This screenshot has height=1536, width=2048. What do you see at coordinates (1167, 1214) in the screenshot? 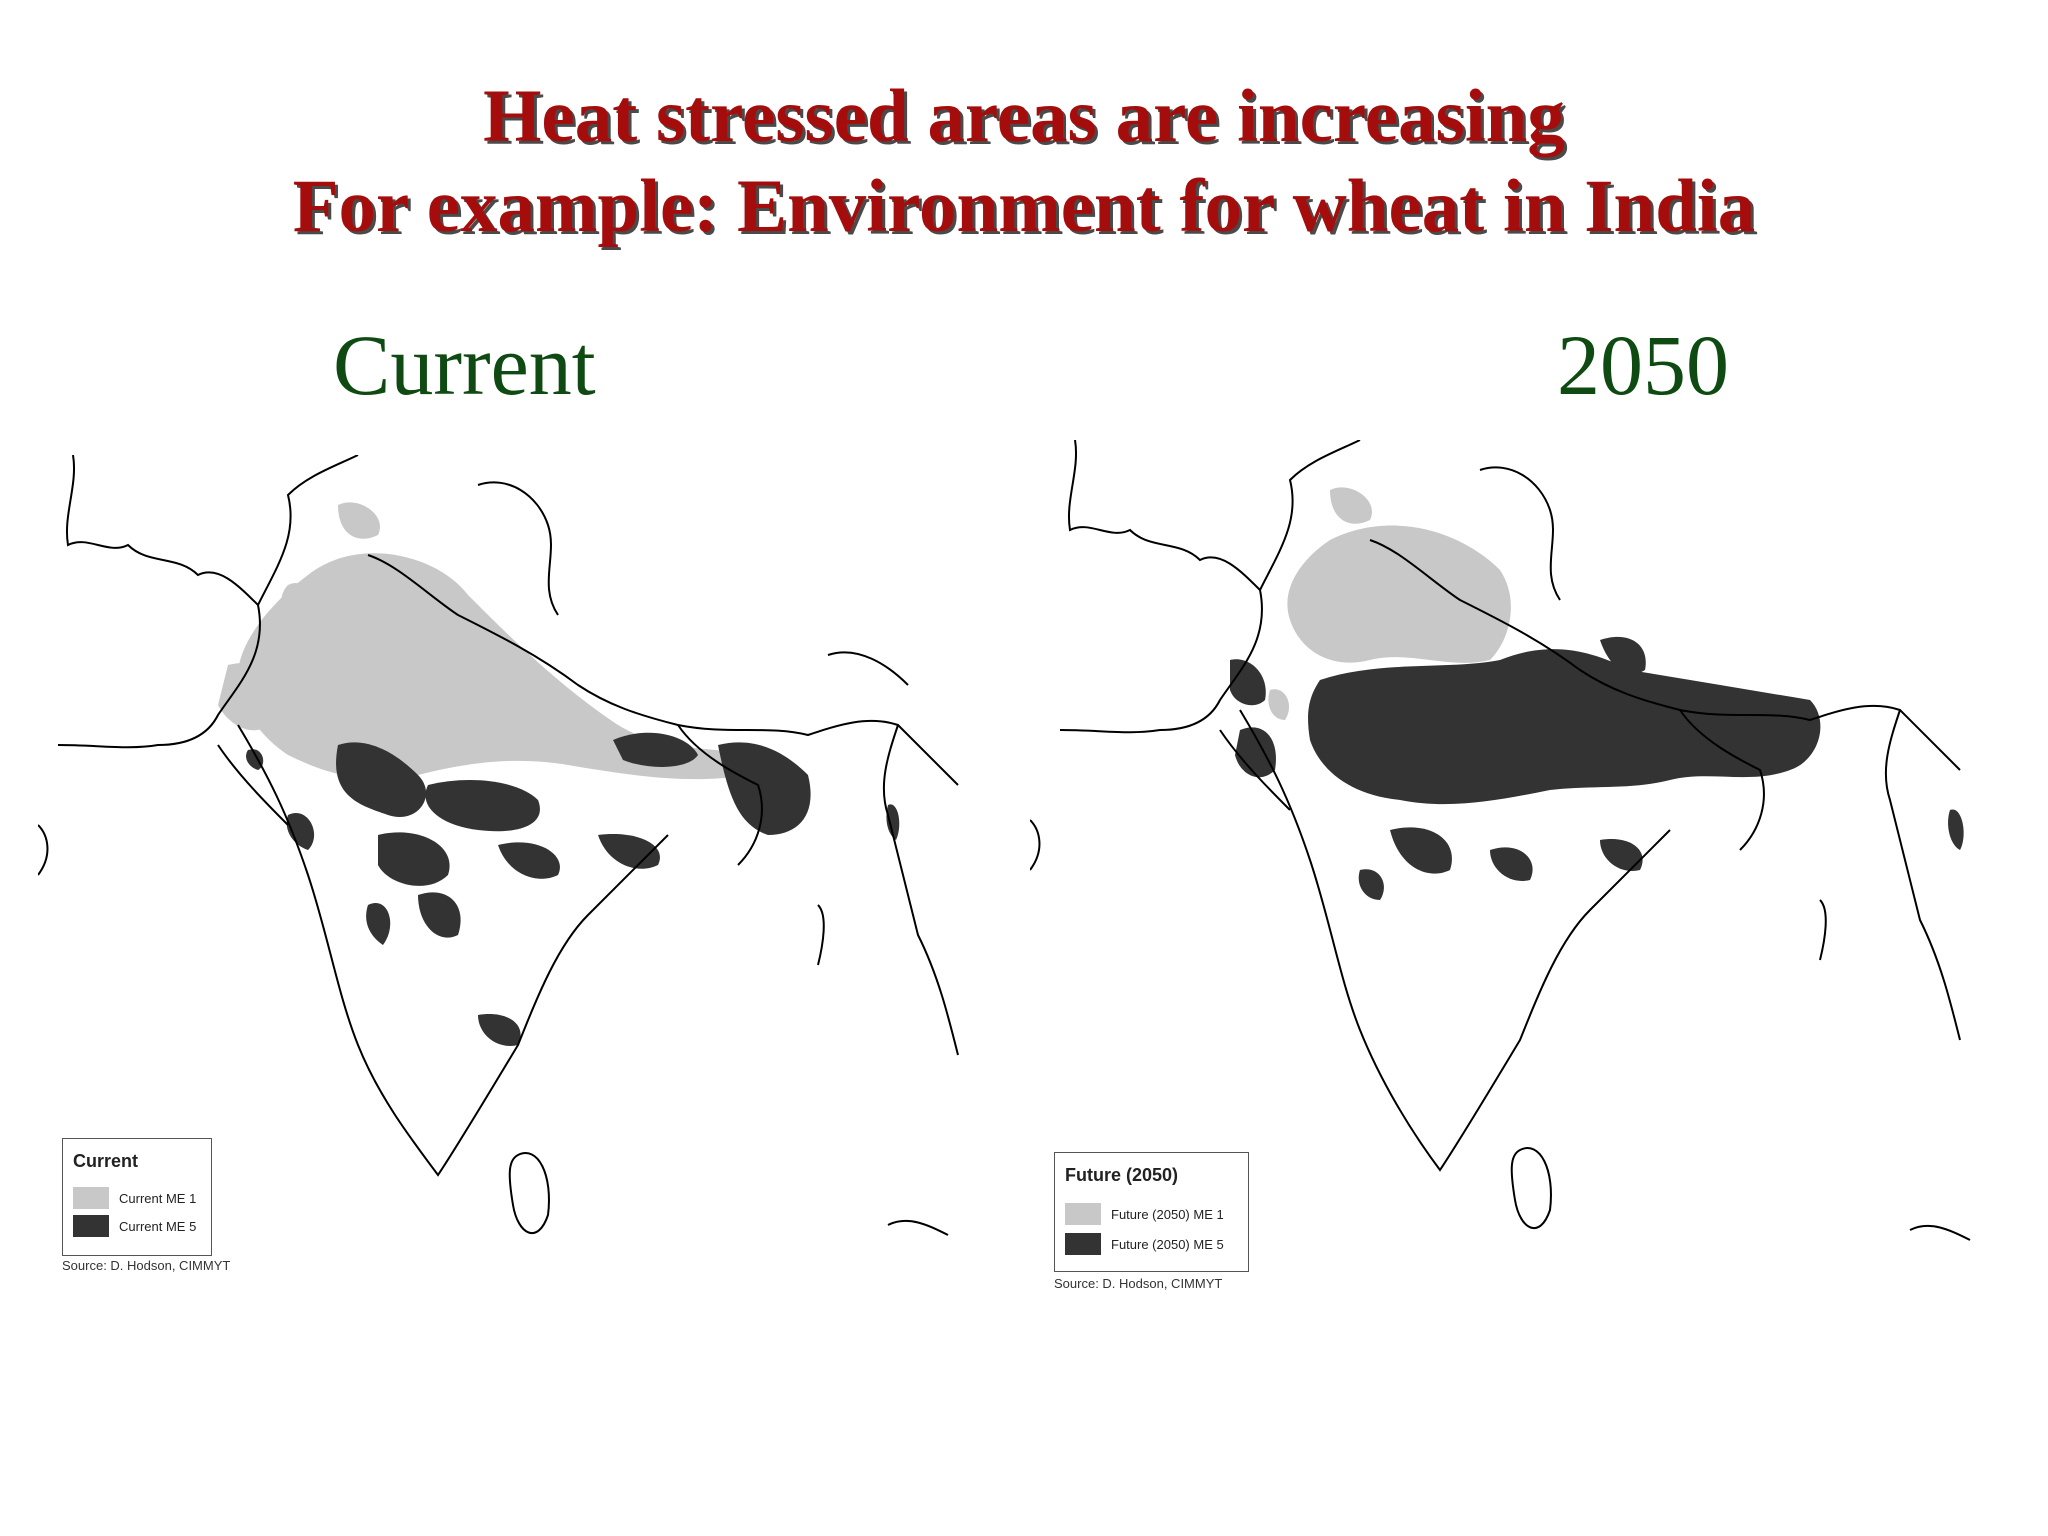
I see `legend-label-me1: Future (2050) ME 1` at bounding box center [1167, 1214].